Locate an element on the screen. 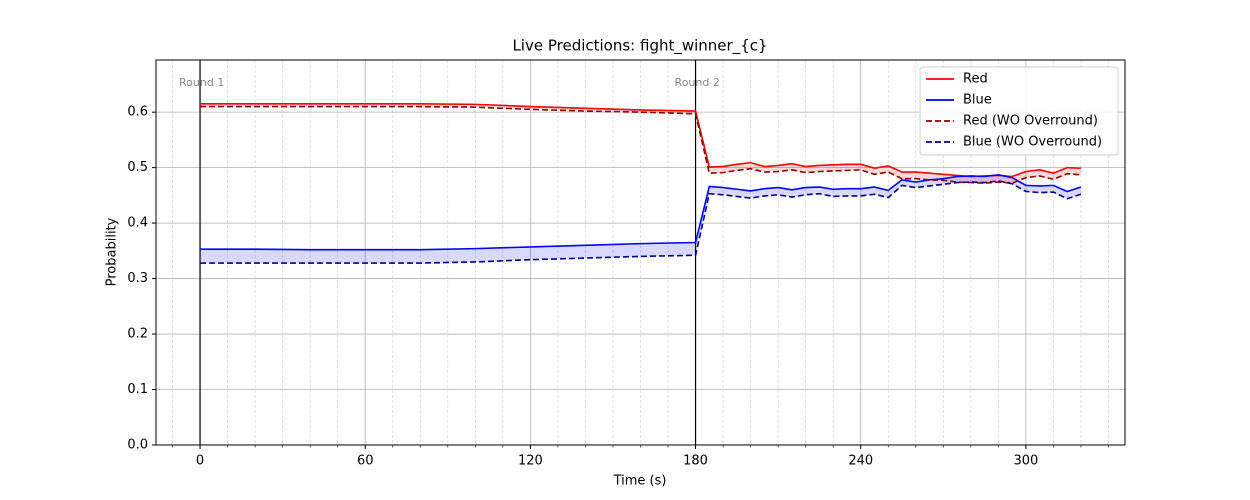  x-tick-label: 120 is located at coordinates (530, 461).